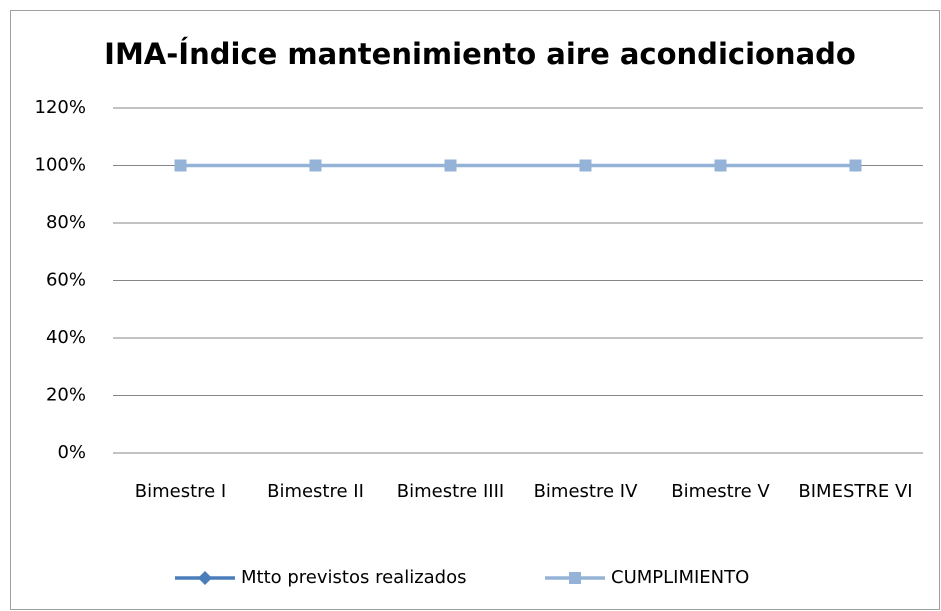 The image size is (941, 611). What do you see at coordinates (586, 491) in the screenshot?
I see `x-tick-label: Bimestre IV` at bounding box center [586, 491].